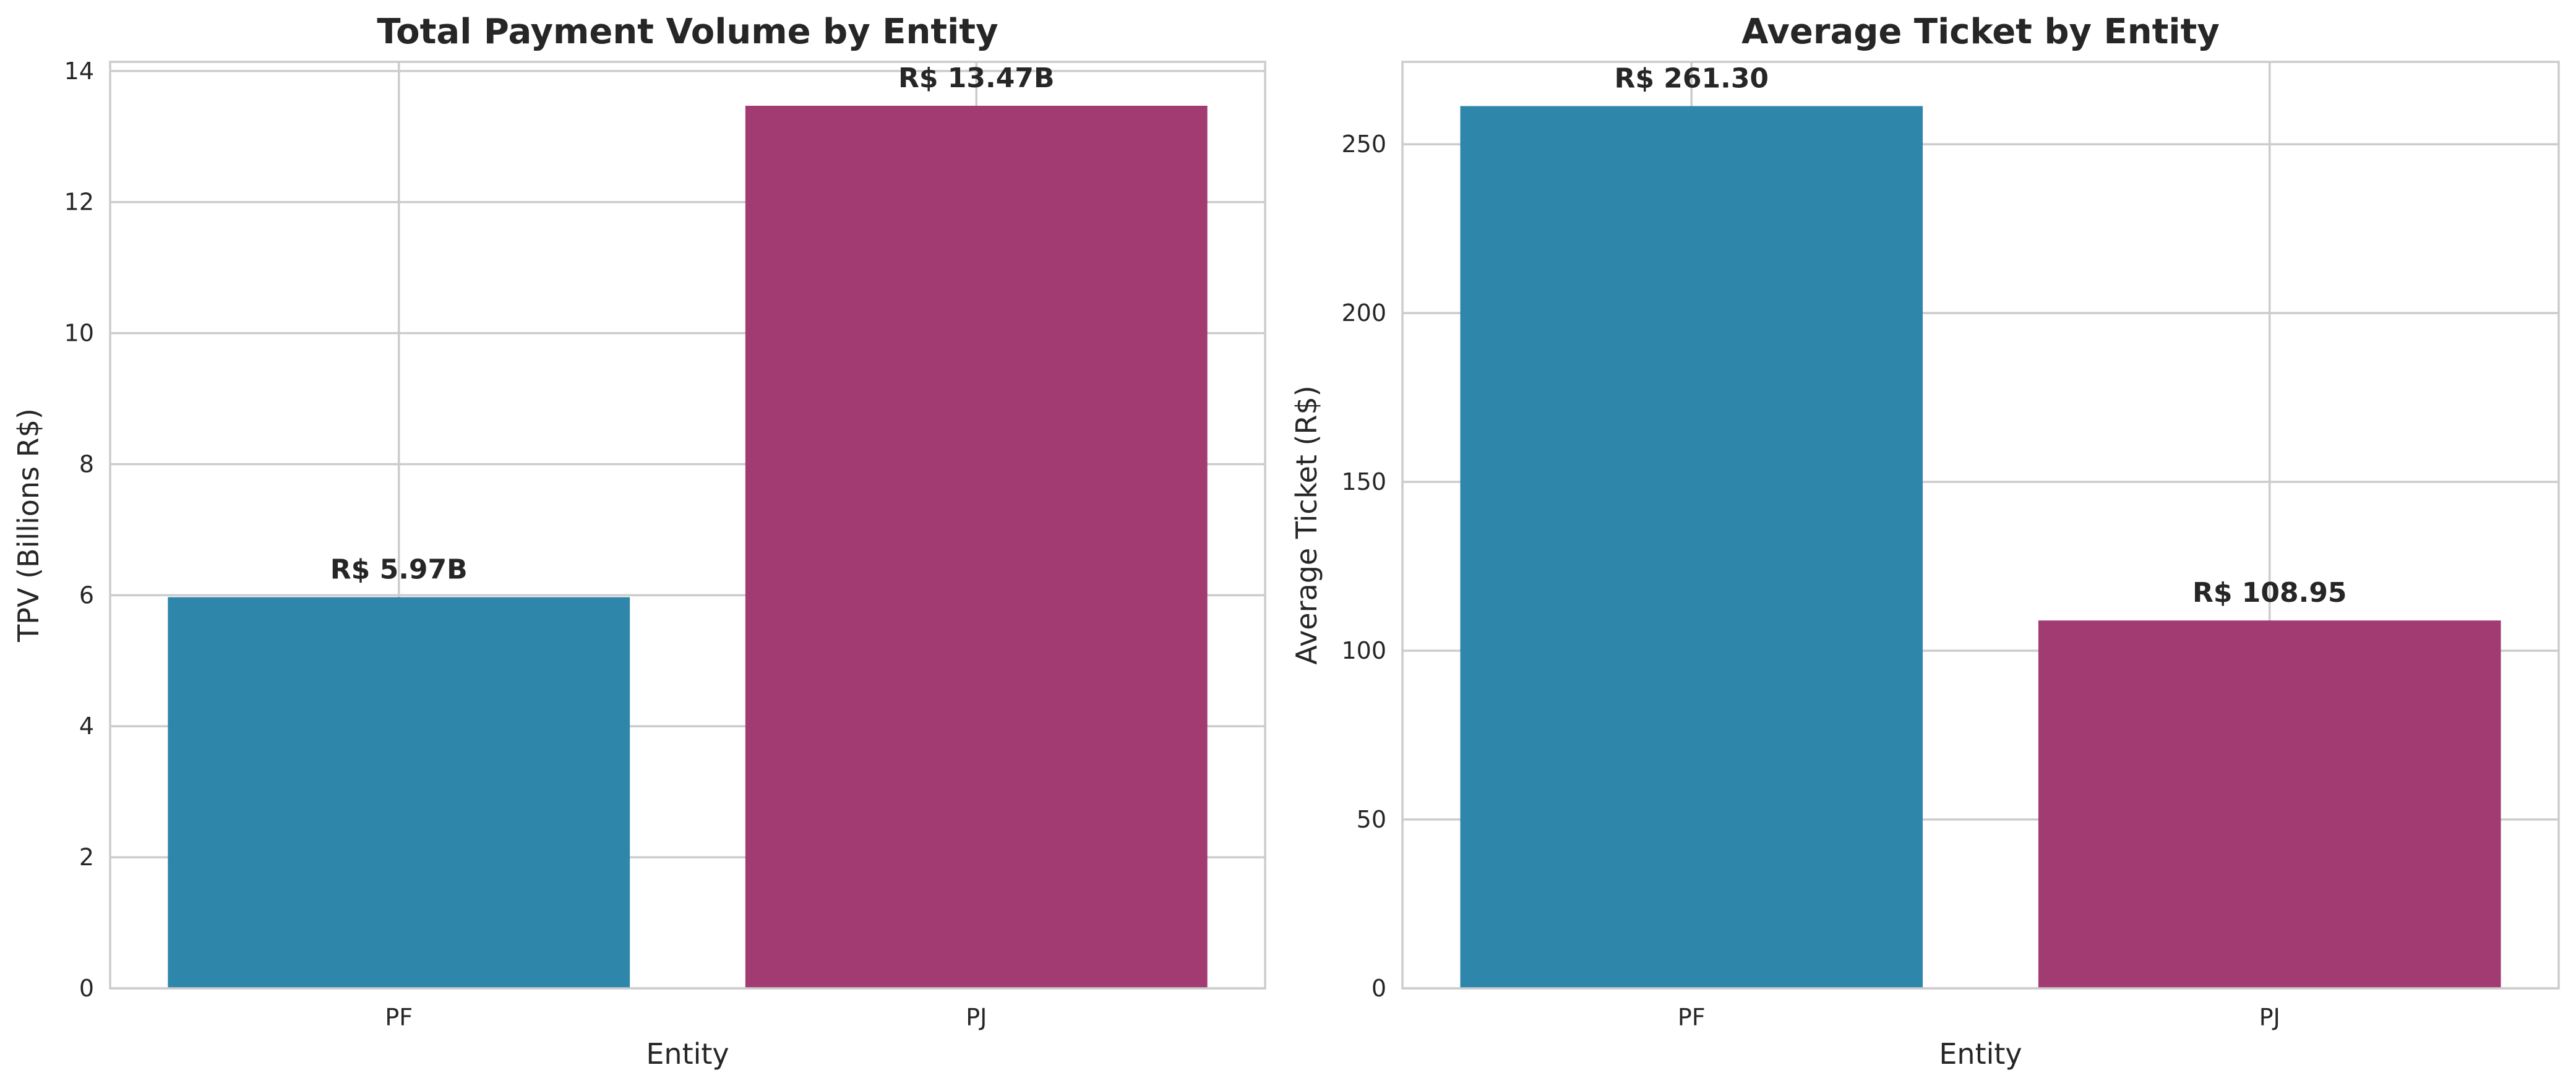 The width and height of the screenshot is (2576, 1091). I want to click on data-label-pf: R$ 5.97B, so click(399, 570).